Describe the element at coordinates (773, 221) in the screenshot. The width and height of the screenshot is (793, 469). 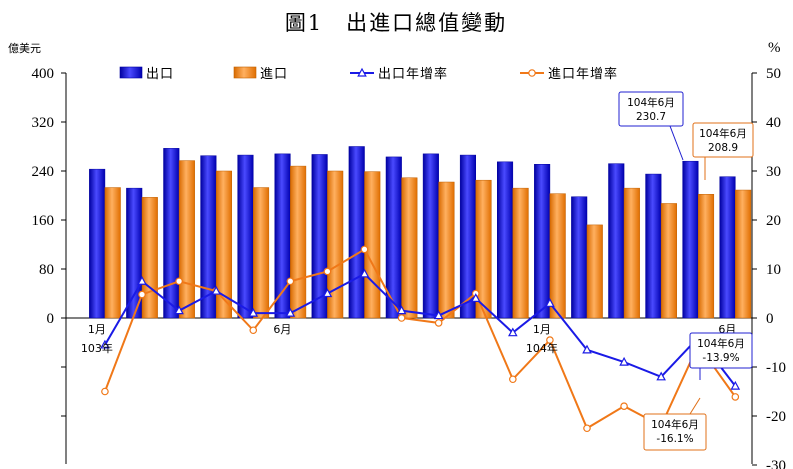
I see `right-tick-label: 20` at that location.